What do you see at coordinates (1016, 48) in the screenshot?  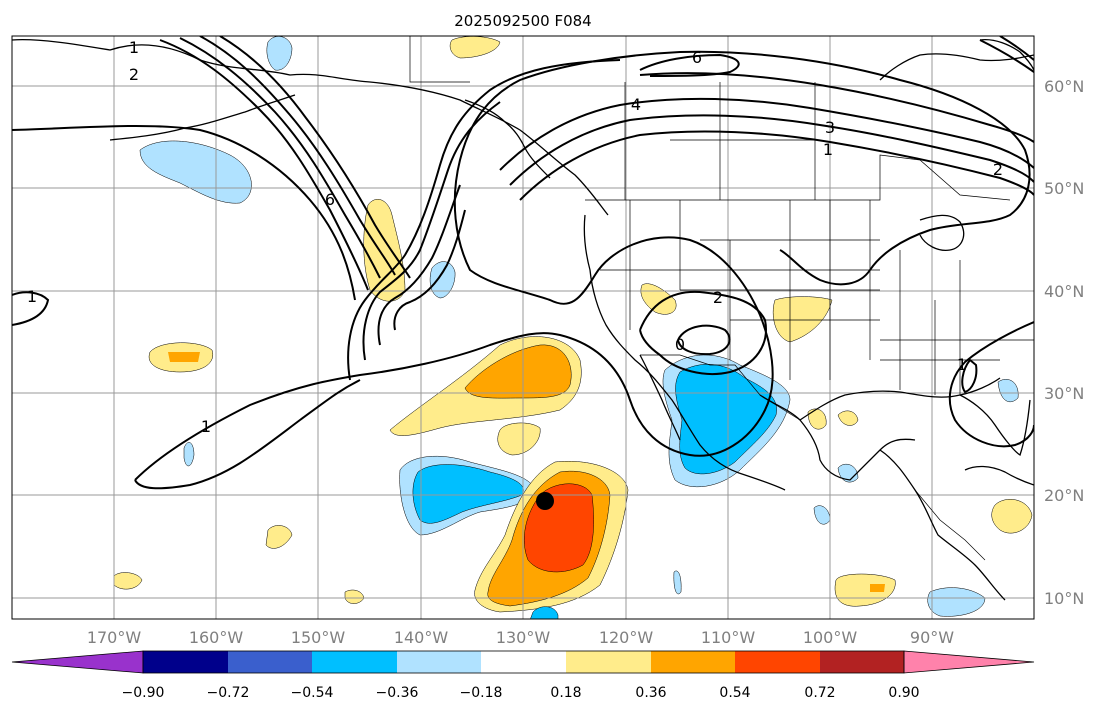 I see `contour-1-tr2` at bounding box center [1016, 48].